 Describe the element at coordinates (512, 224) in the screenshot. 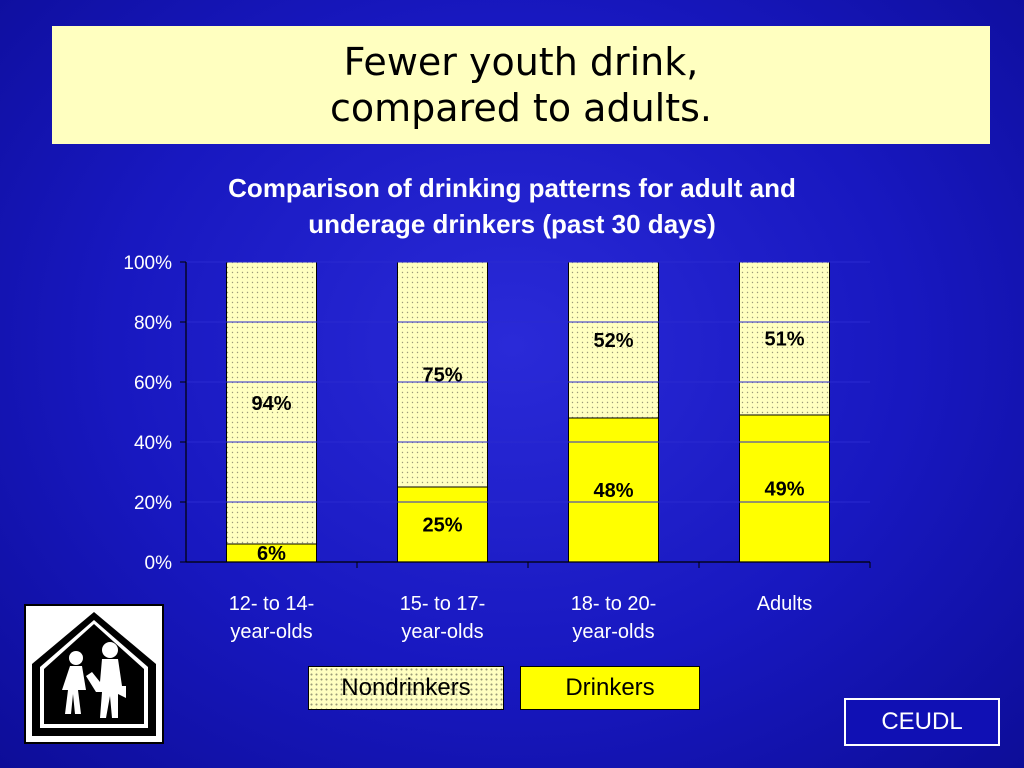

I see `chart-subtitle-line-2: underage drinkers (past 30 days)` at that location.